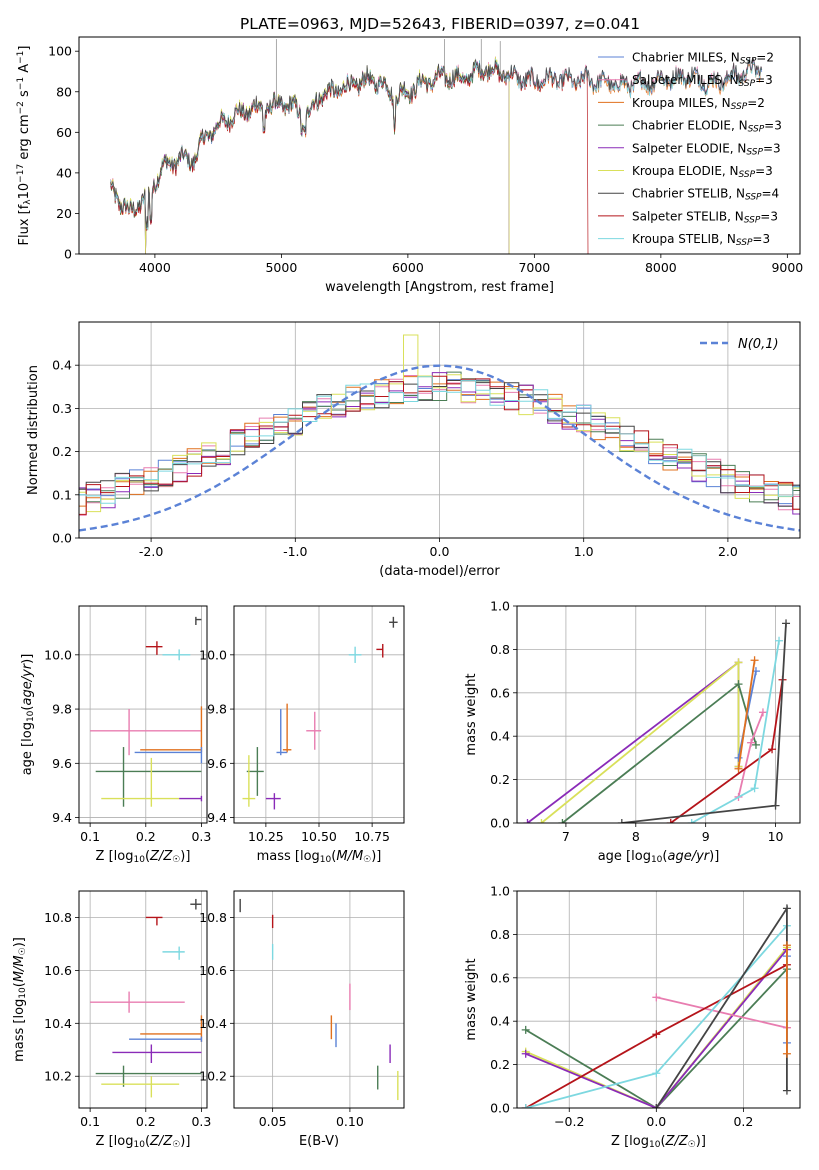  I want to click on label-part: Kroupa STELIB, N, so click(684, 239).